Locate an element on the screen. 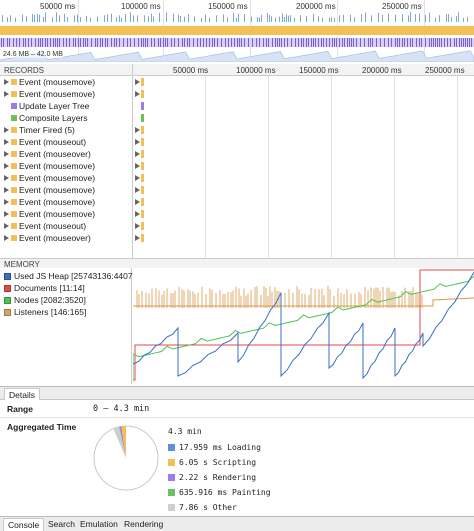  memory-counter: Nodes [2082:3520] is located at coordinates (45, 300).